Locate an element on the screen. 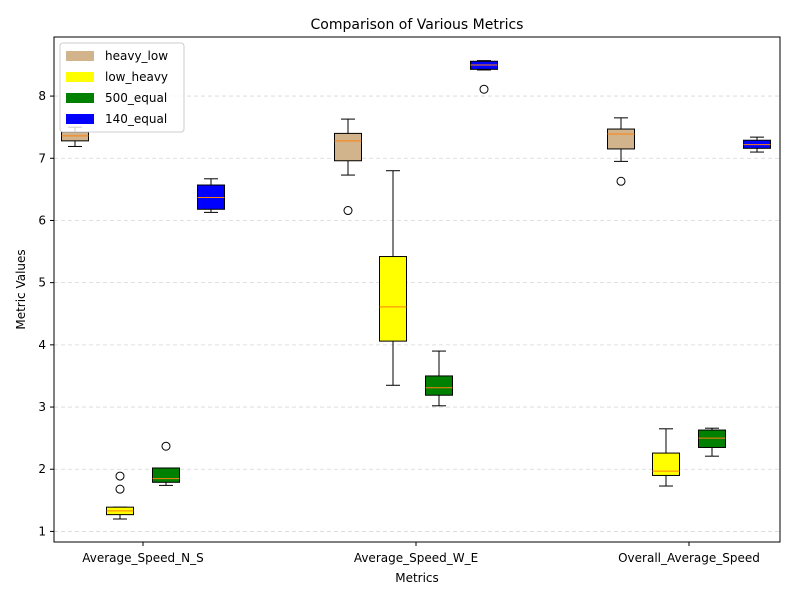 This screenshot has width=800, height=600. legend-label: 140_equal is located at coordinates (136, 119).